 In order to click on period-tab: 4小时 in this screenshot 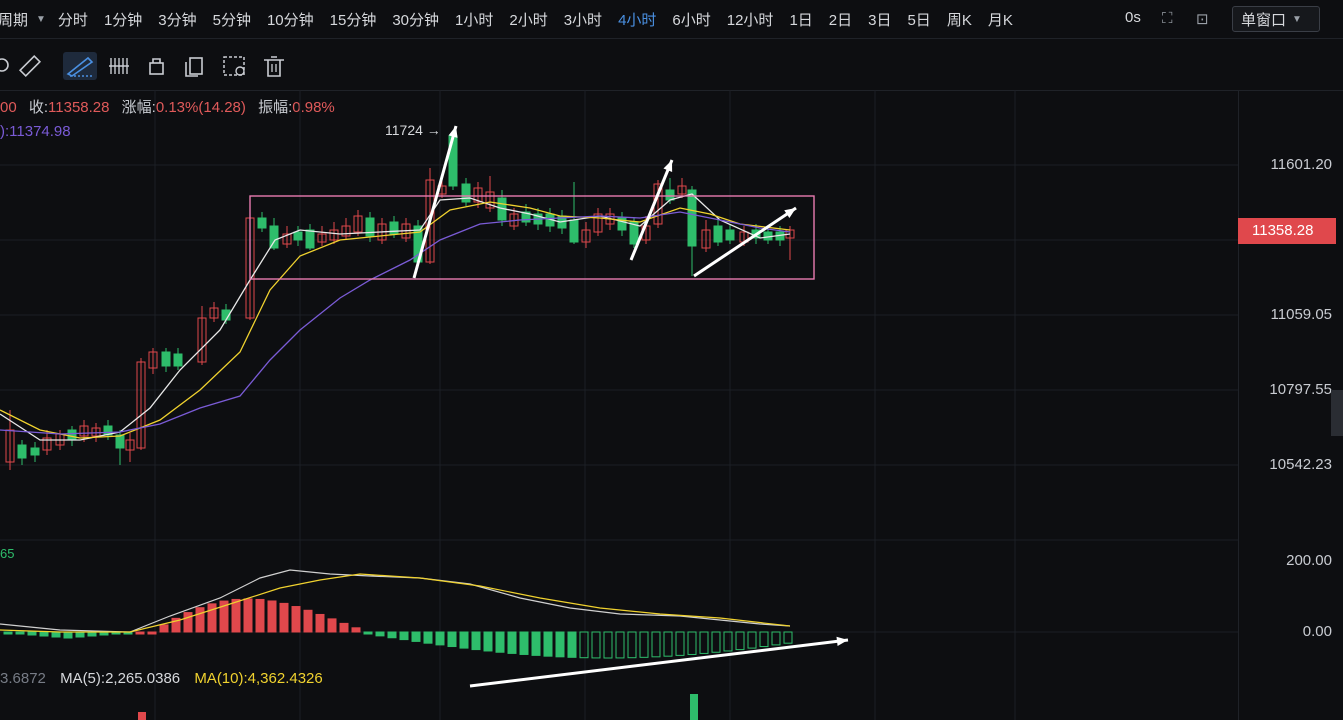, I will do `click(637, 20)`.